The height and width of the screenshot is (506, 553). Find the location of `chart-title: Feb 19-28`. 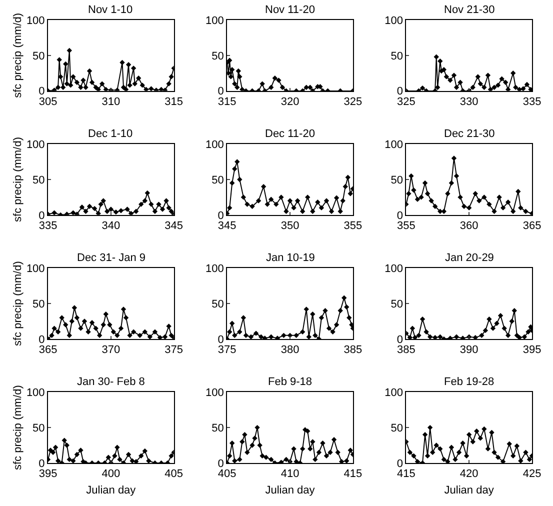

chart-title: Feb 19-28 is located at coordinates (469, 382).